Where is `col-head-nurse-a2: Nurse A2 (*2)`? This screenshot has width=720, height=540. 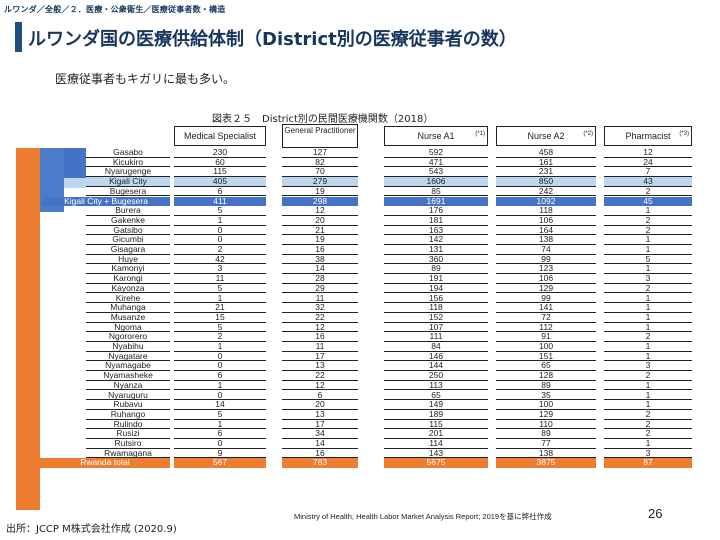
col-head-nurse-a2: Nurse A2 (*2) is located at coordinates (546, 136).